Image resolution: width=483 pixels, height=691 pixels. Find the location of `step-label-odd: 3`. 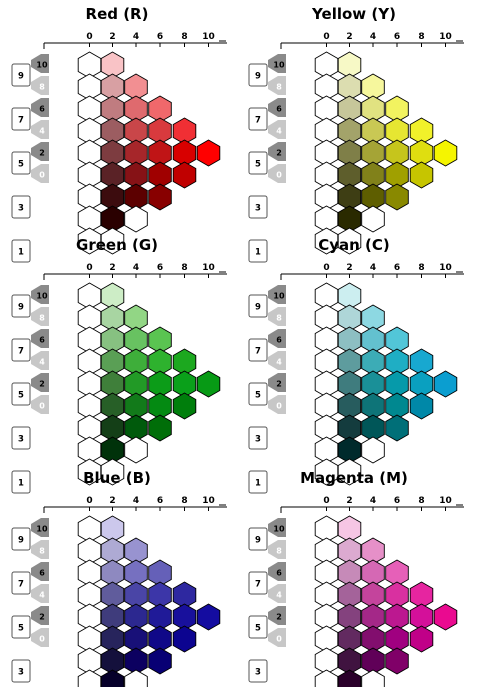

step-label-odd: 3 is located at coordinates (258, 440).